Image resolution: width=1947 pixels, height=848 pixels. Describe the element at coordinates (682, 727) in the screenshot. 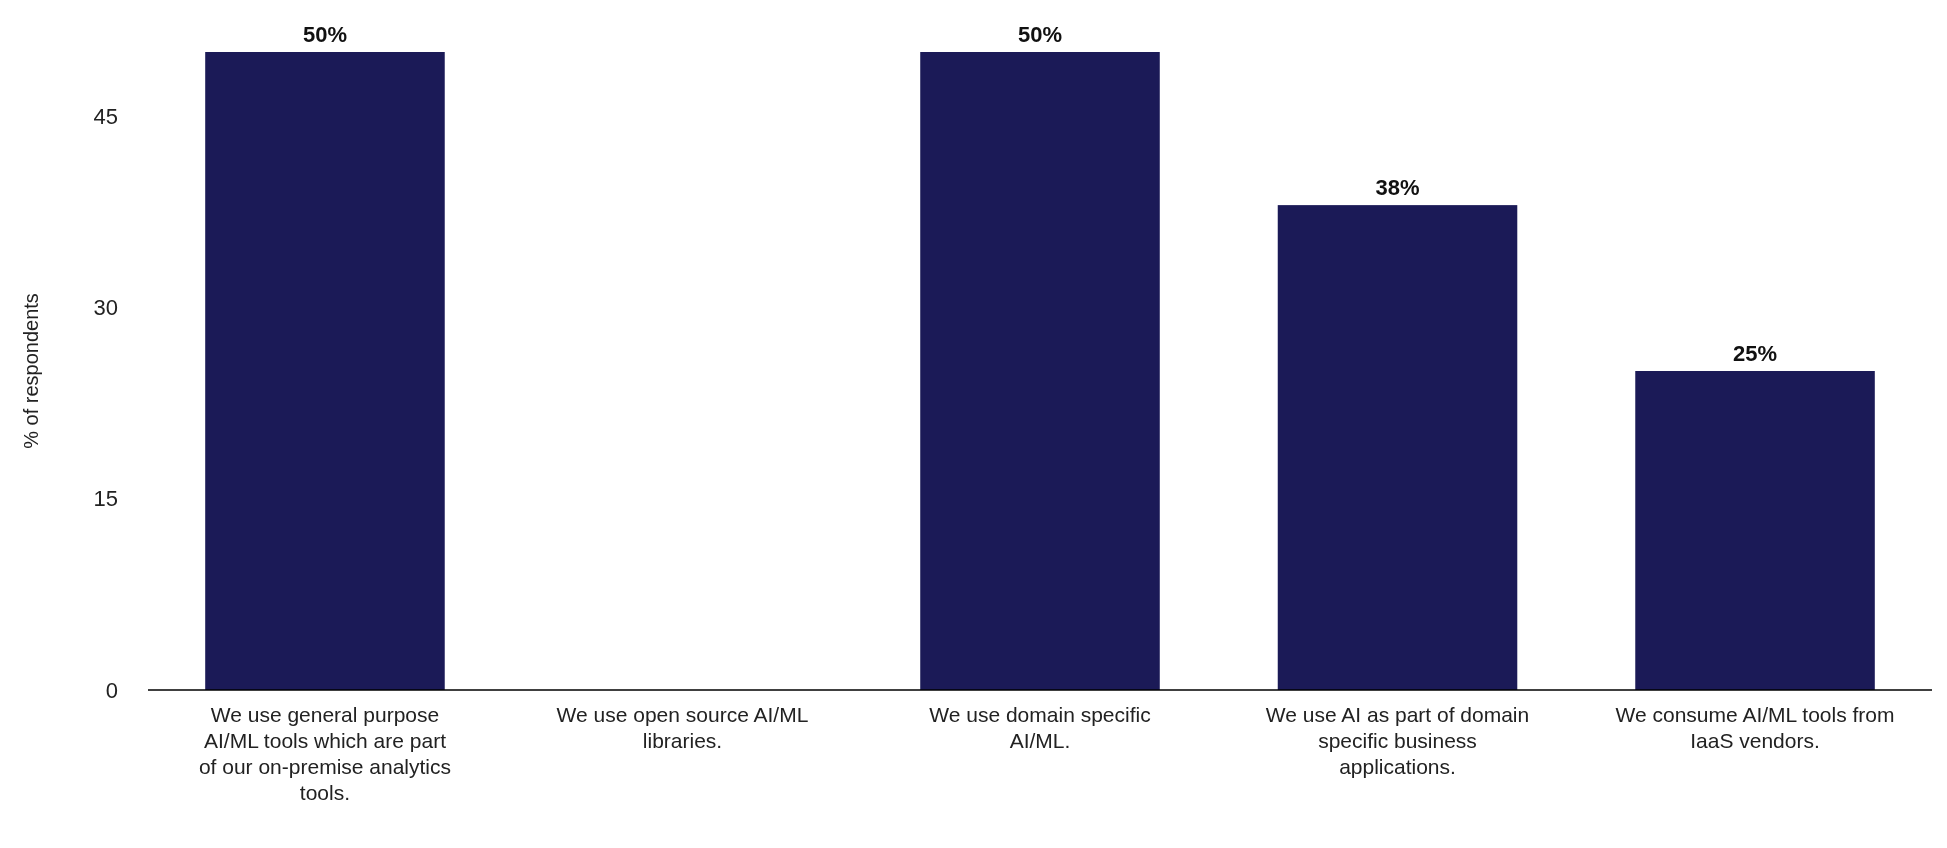

I see `x-tick-label: We use open source AI/ML libraries.` at that location.